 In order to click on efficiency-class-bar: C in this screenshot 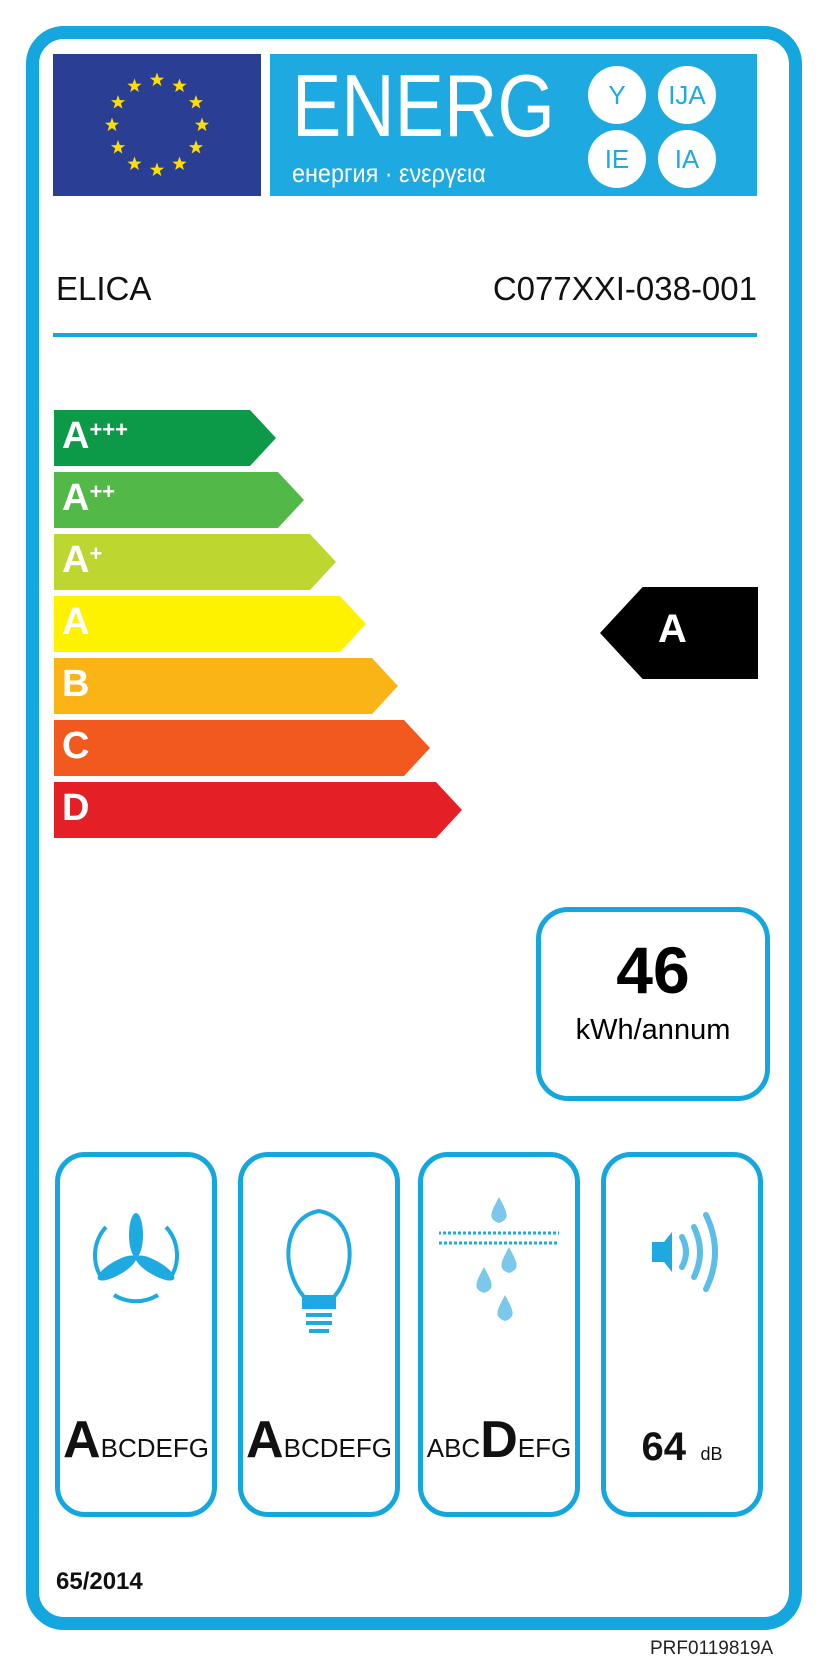, I will do `click(242, 748)`.